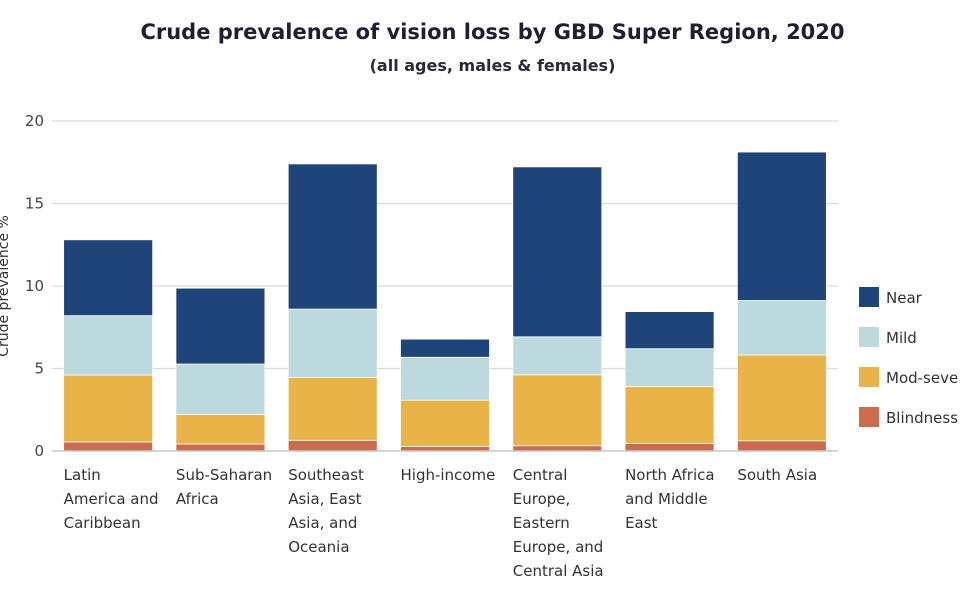  Describe the element at coordinates (34, 121) in the screenshot. I see `y-tick-label: 20` at that location.